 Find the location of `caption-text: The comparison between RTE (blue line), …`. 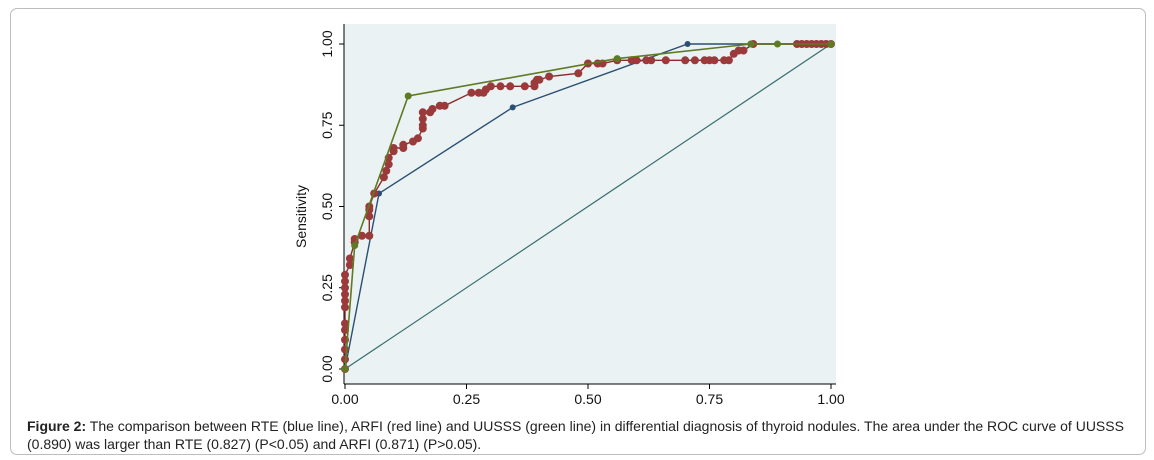

caption-text: The comparison between RTE (blue line), … is located at coordinates (575, 435).